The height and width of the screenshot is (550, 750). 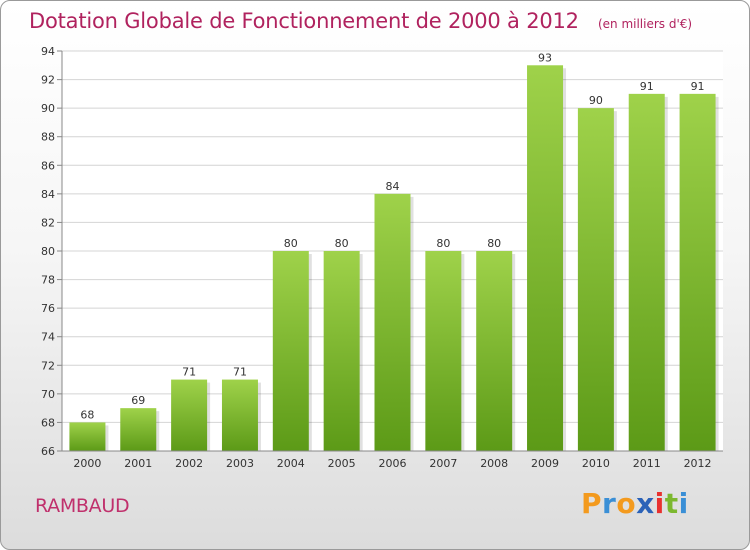 I want to click on y-tick-label: 76, so click(x=48, y=308).